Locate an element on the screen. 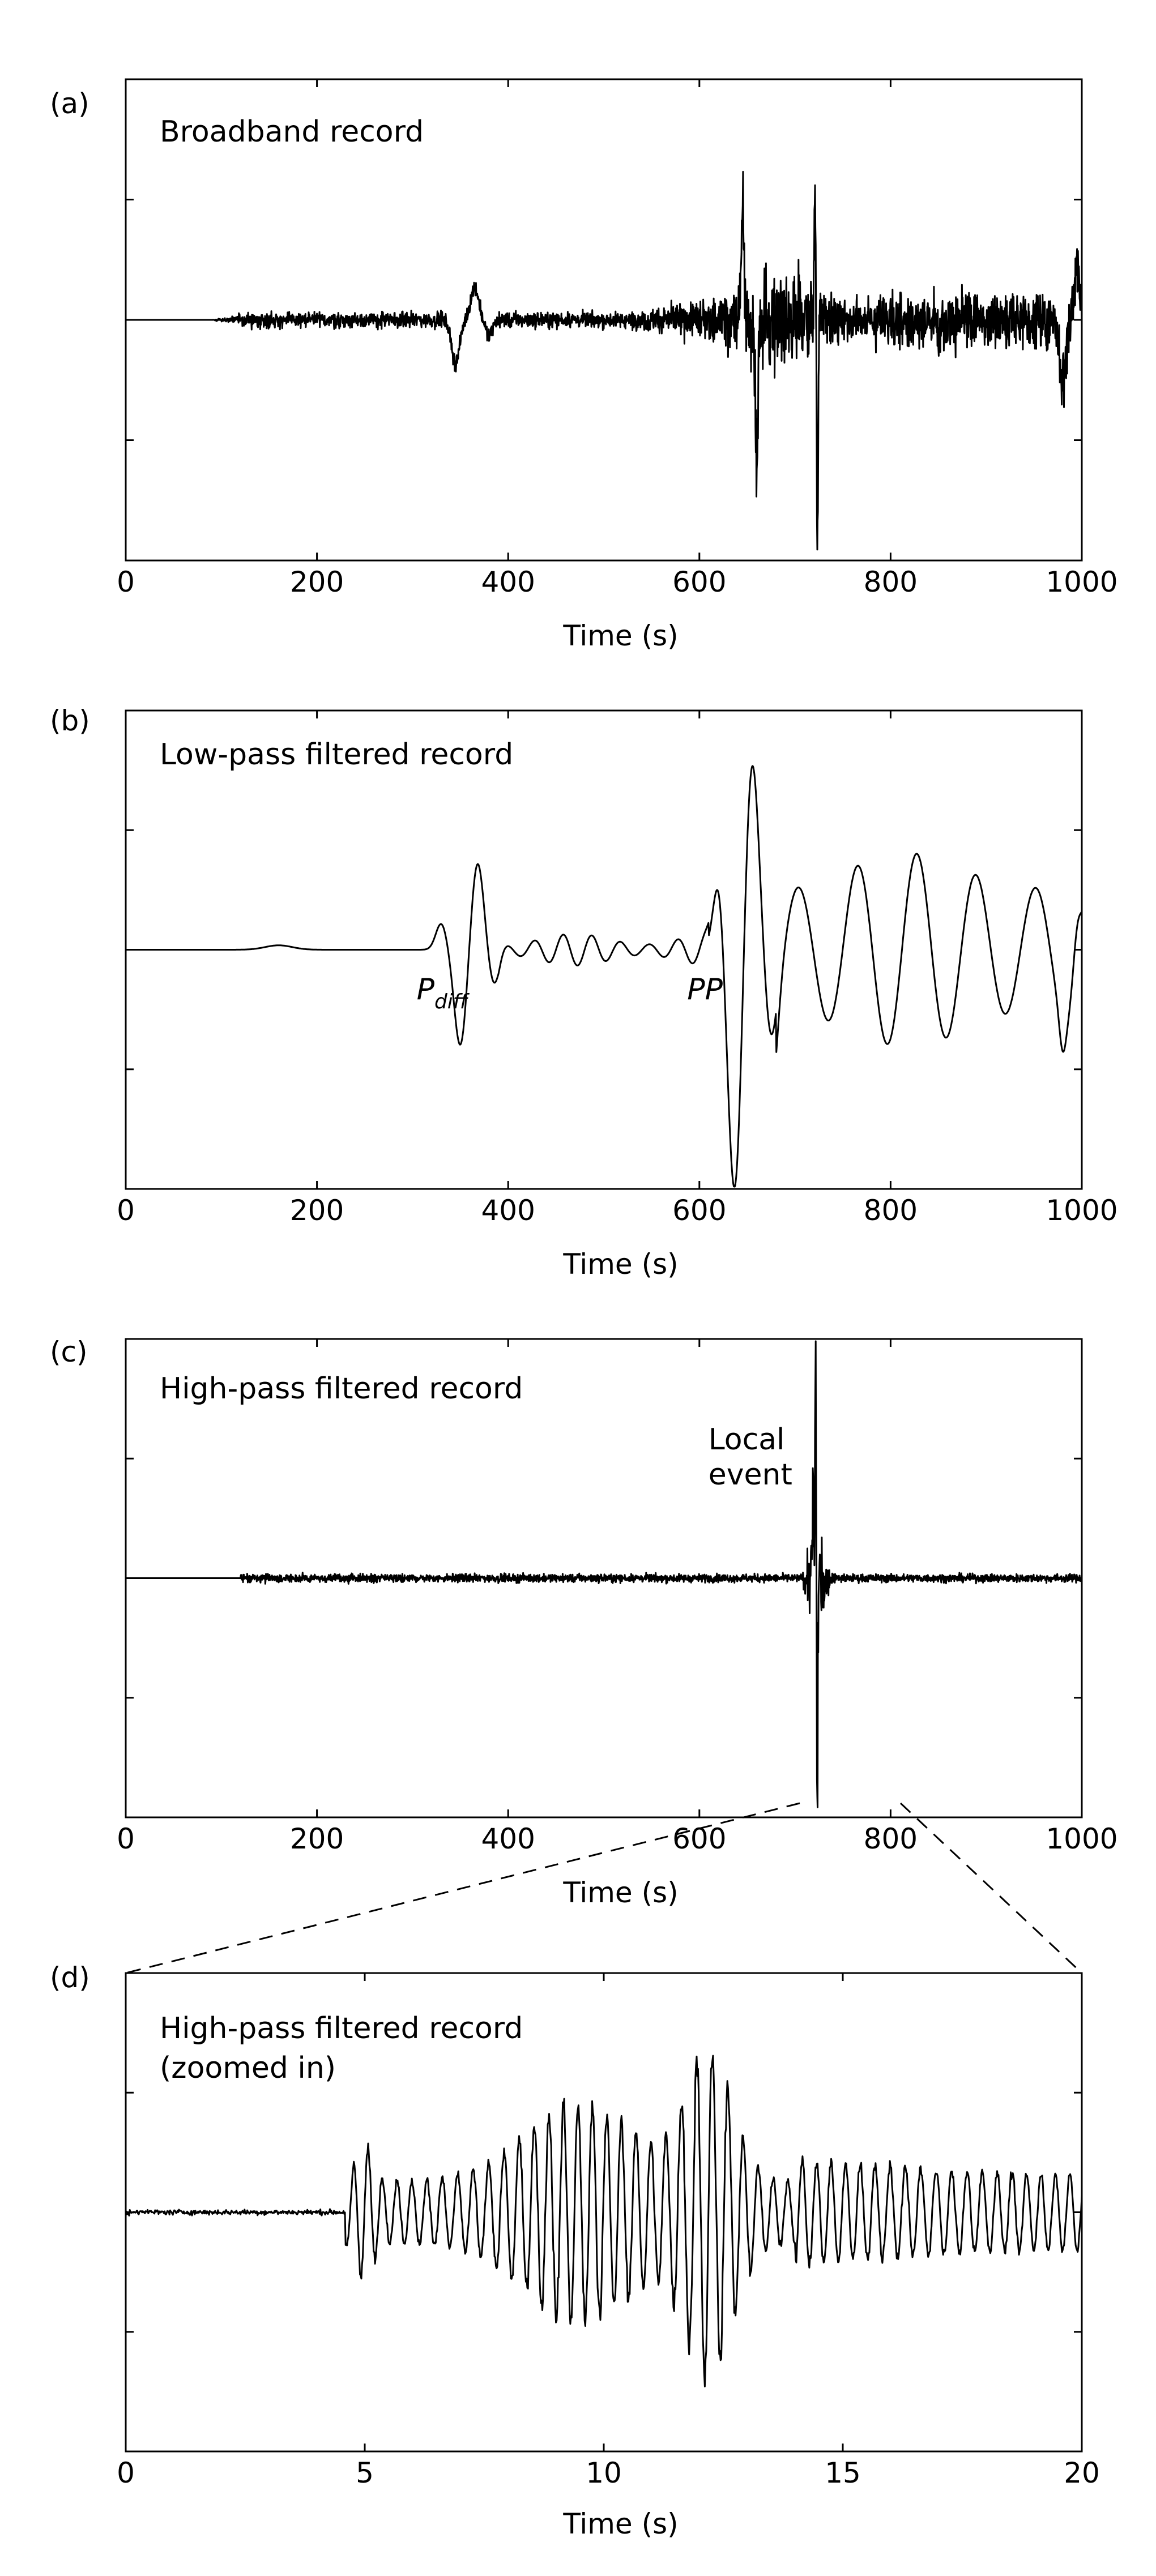 Image resolution: width=1156 pixels, height=2576 pixels. panel-label: (c) is located at coordinates (69, 1352).